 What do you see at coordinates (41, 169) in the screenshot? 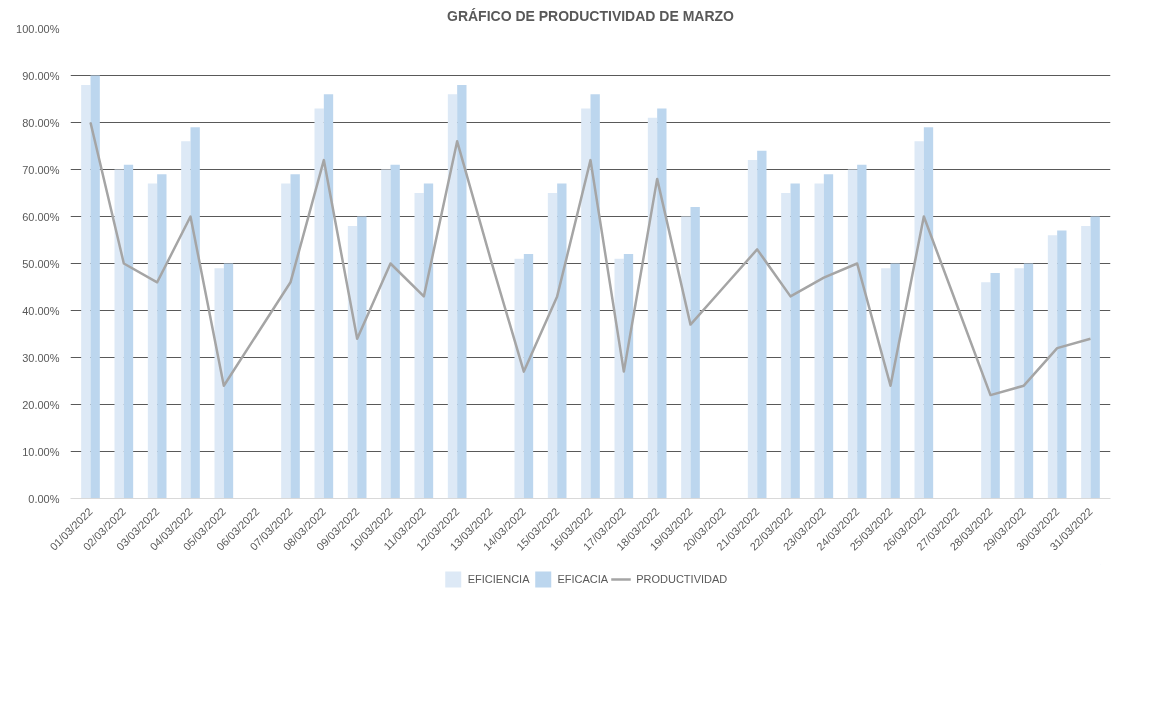
I see `y-tick-label: 70.00%` at bounding box center [41, 169].